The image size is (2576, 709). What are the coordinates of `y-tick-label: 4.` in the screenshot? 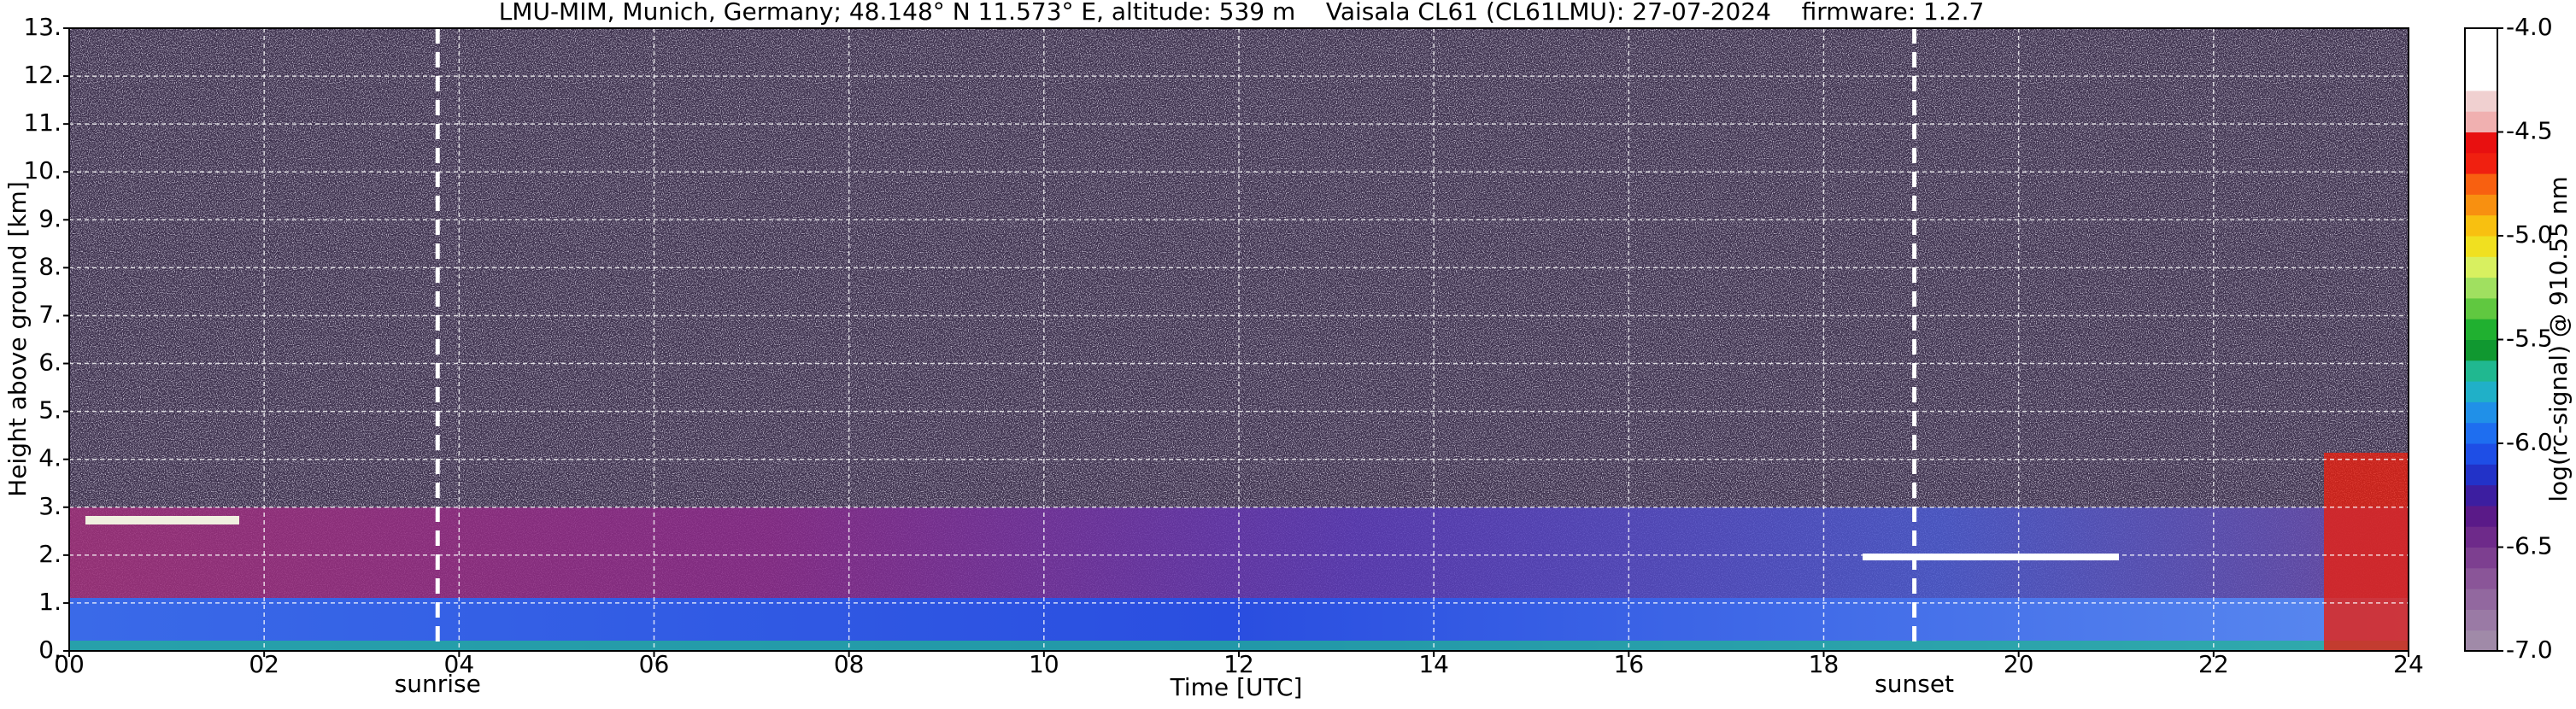 It's located at (50, 458).